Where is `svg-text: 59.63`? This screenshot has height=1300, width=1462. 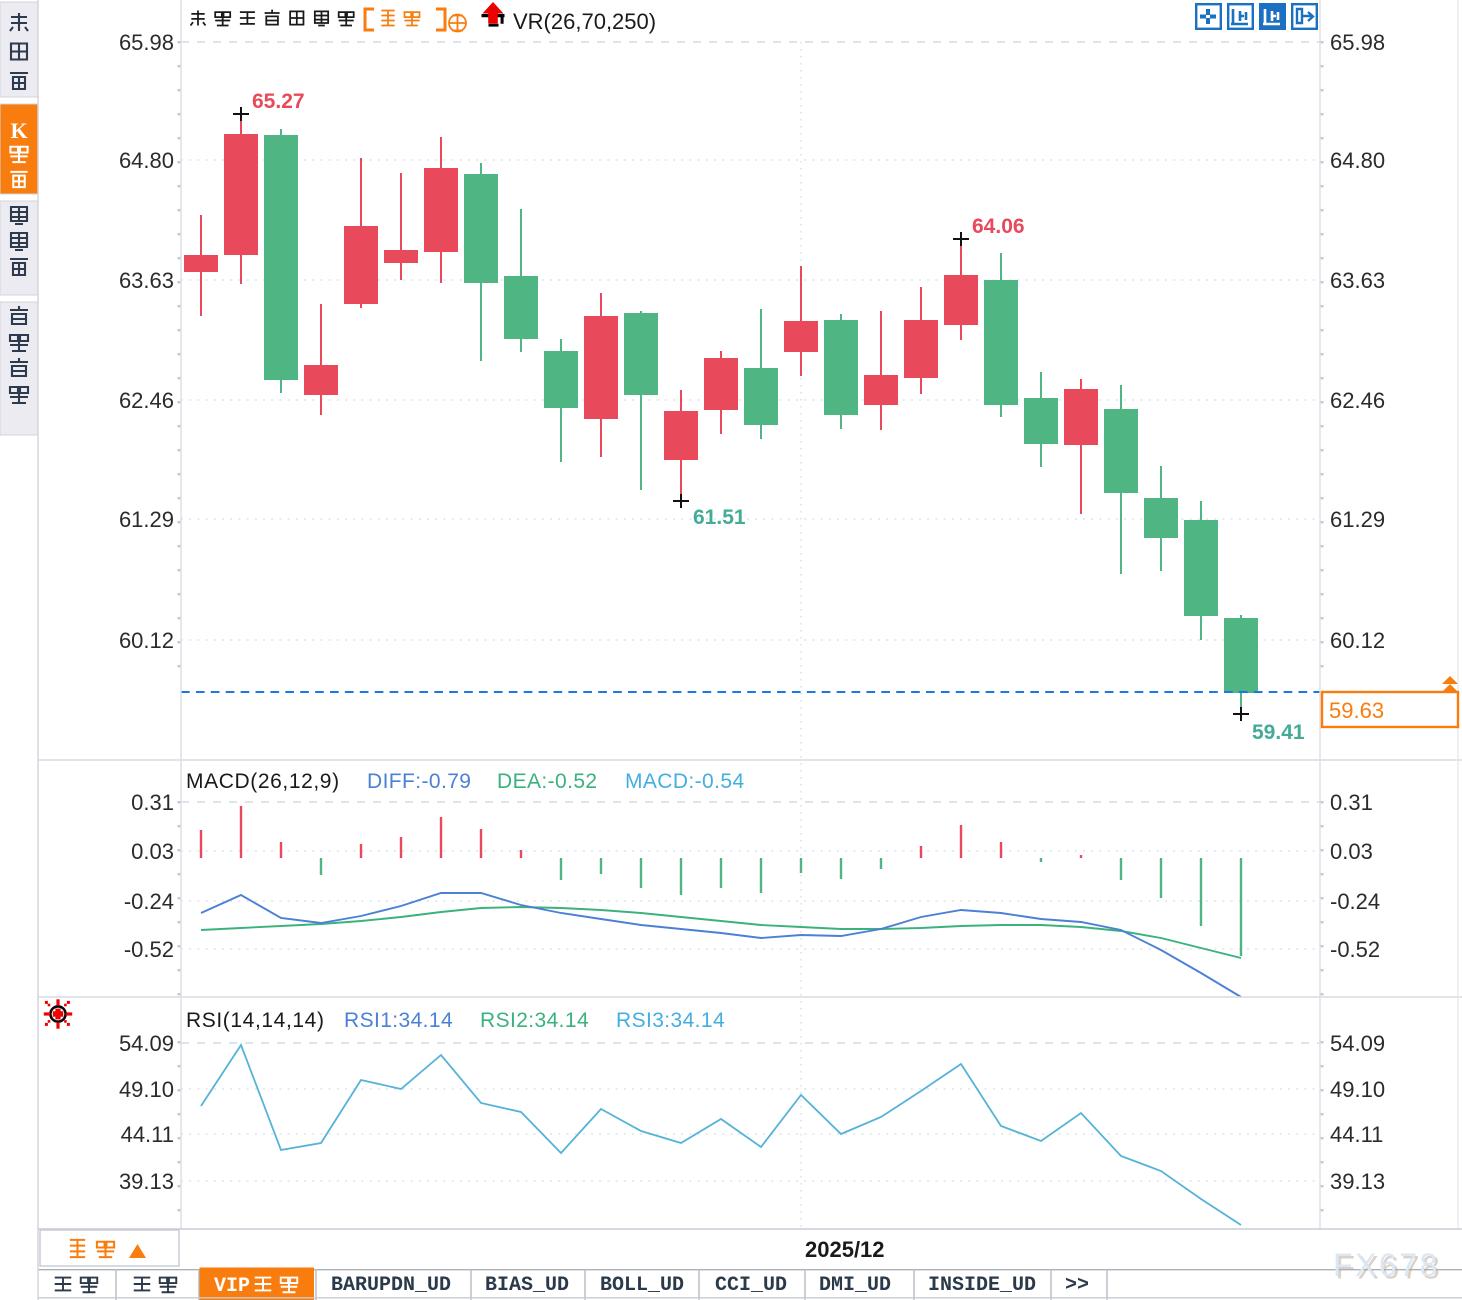 svg-text: 59.63 is located at coordinates (1356, 710).